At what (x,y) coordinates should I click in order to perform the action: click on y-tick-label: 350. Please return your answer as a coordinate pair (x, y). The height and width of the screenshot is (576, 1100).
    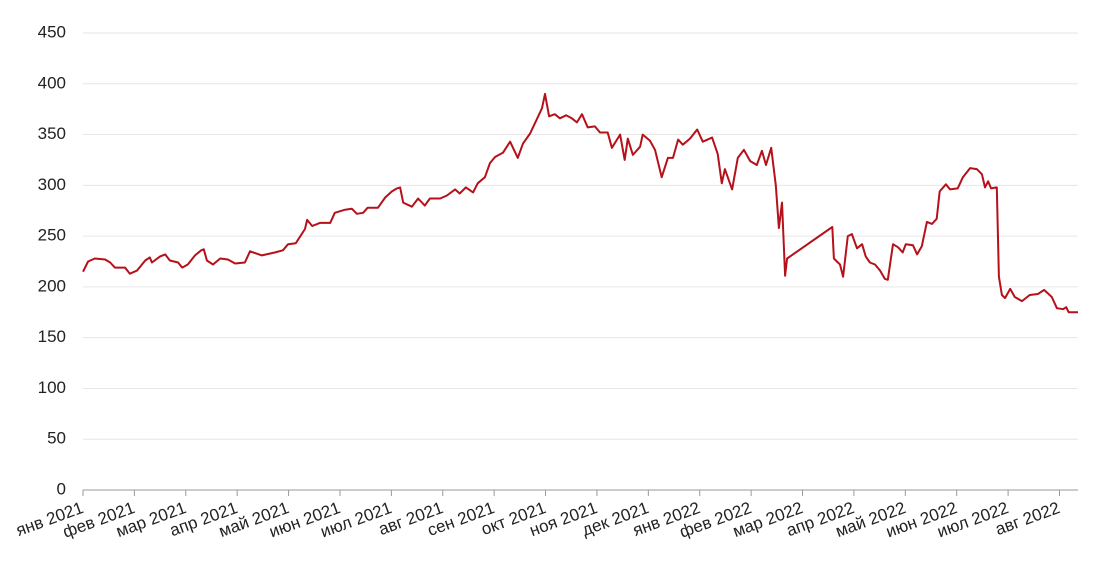
    Looking at the image, I should click on (52, 133).